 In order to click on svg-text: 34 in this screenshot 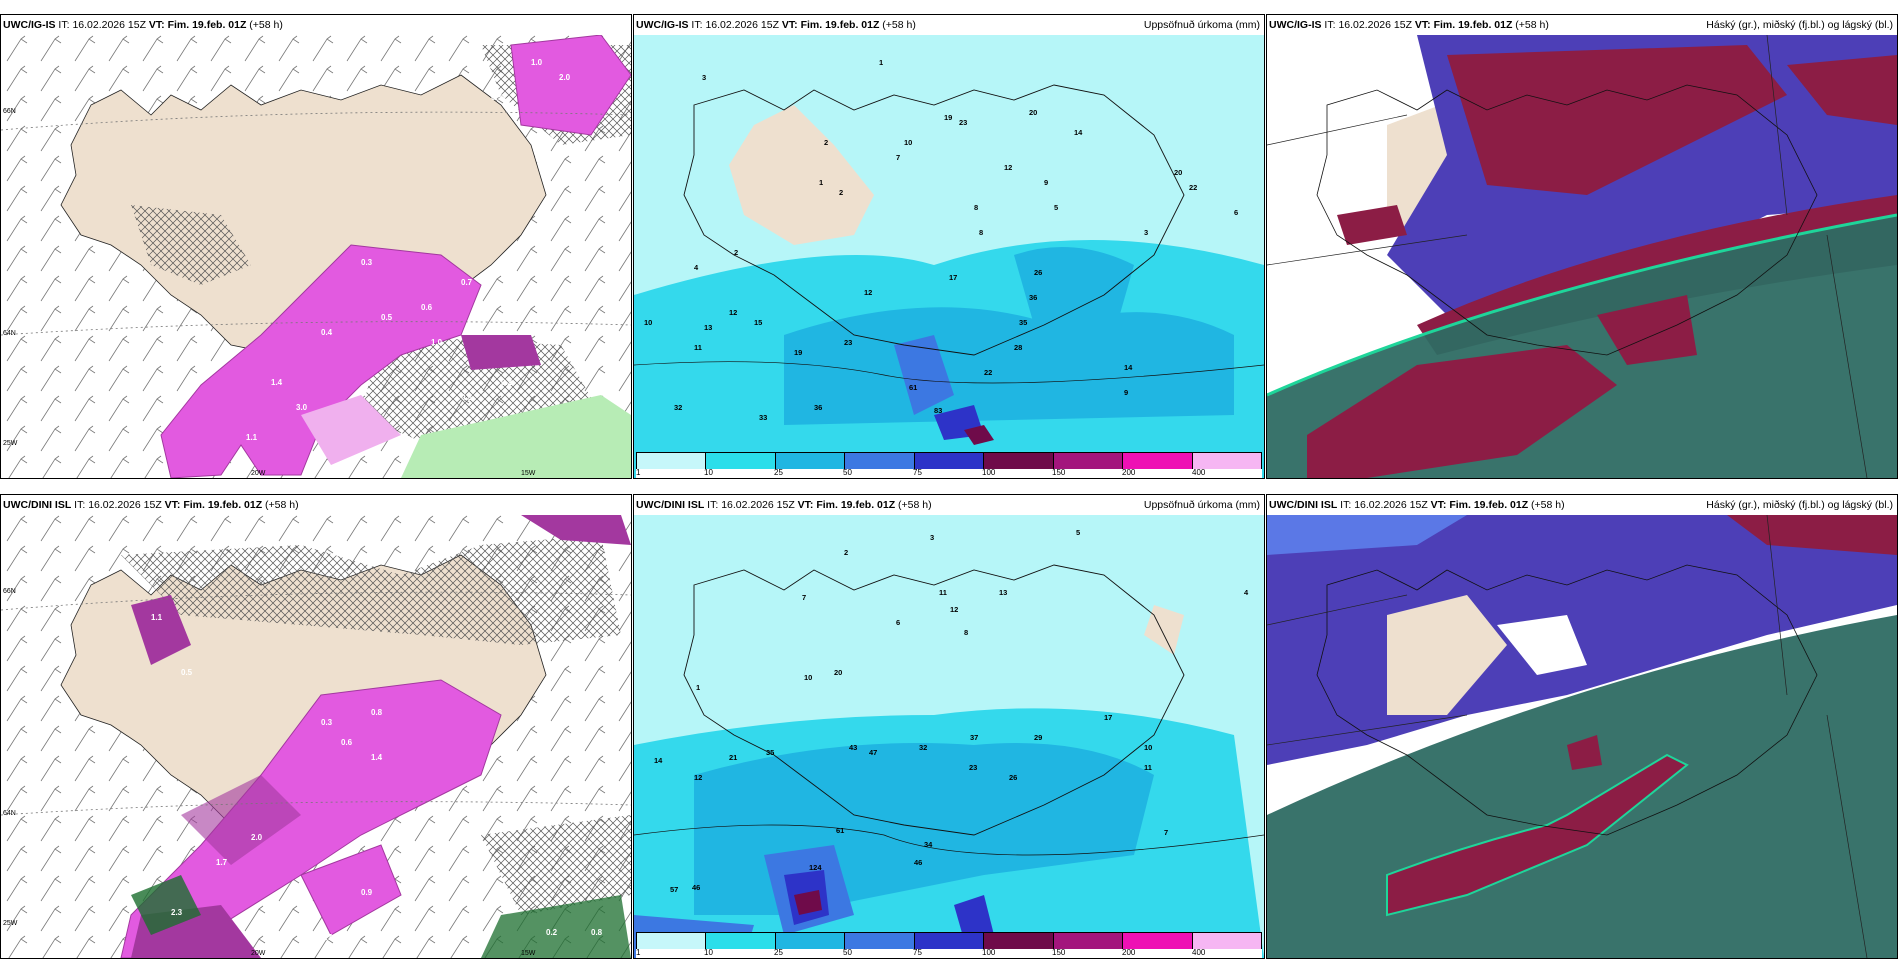, I will do `click(928, 844)`.